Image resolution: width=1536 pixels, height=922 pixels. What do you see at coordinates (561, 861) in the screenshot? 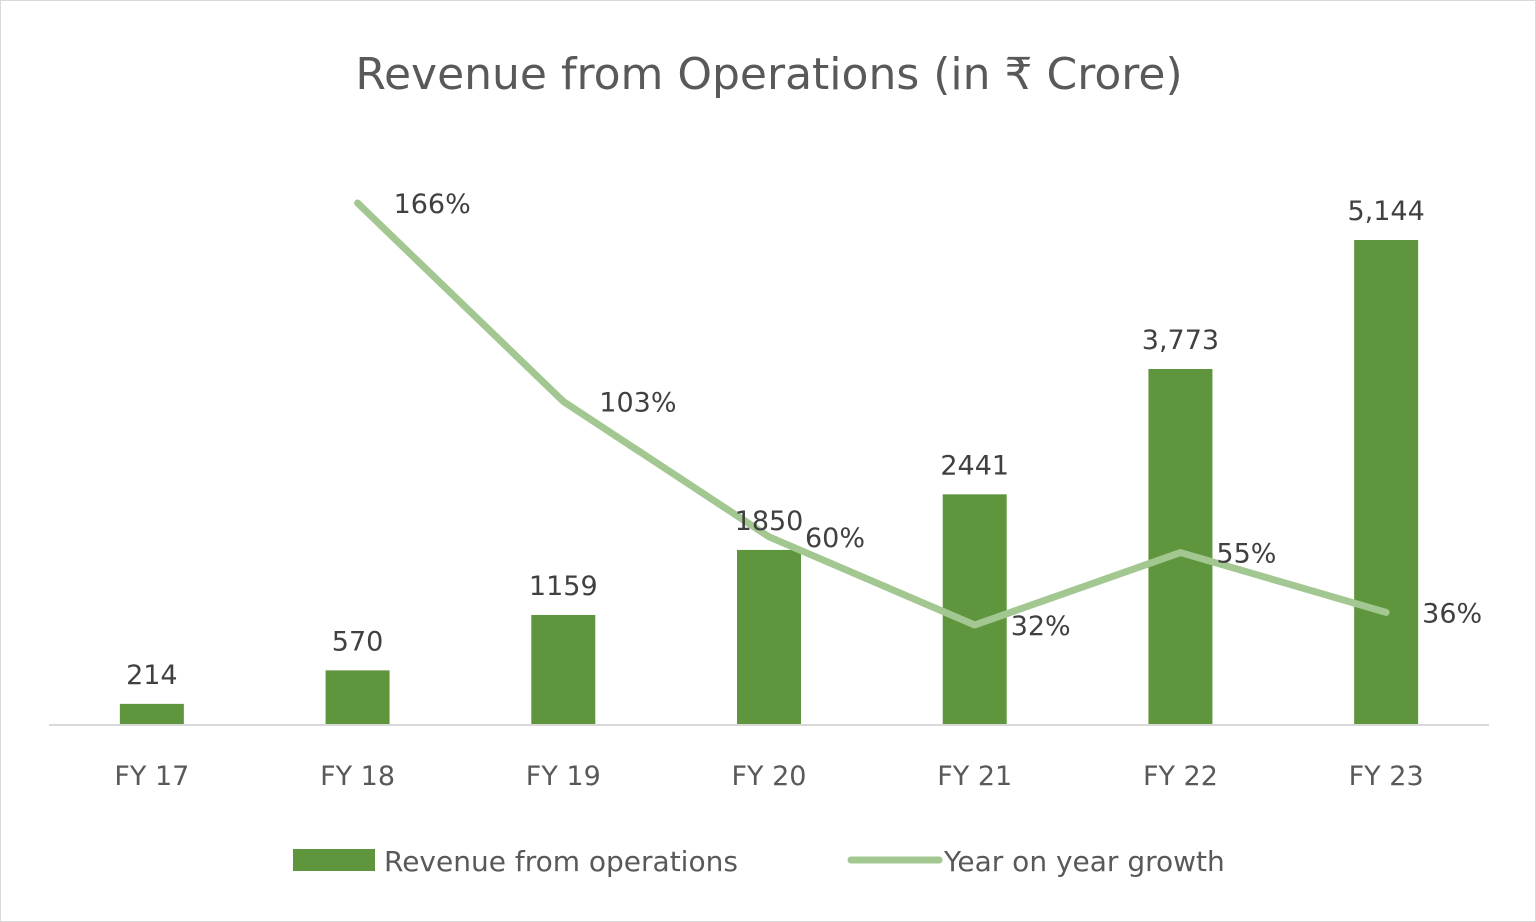
I see `legend-bar-label: Revenue from operations` at bounding box center [561, 861].